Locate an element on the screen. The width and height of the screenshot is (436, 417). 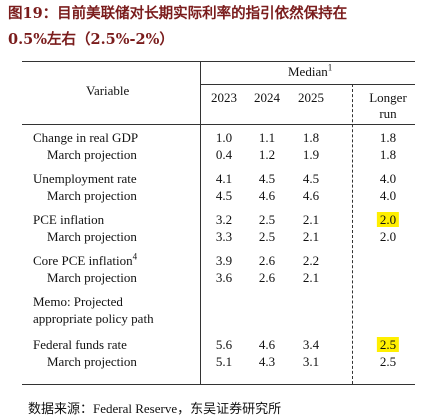
row-label: appropriate policy path is located at coordinates (93, 319).